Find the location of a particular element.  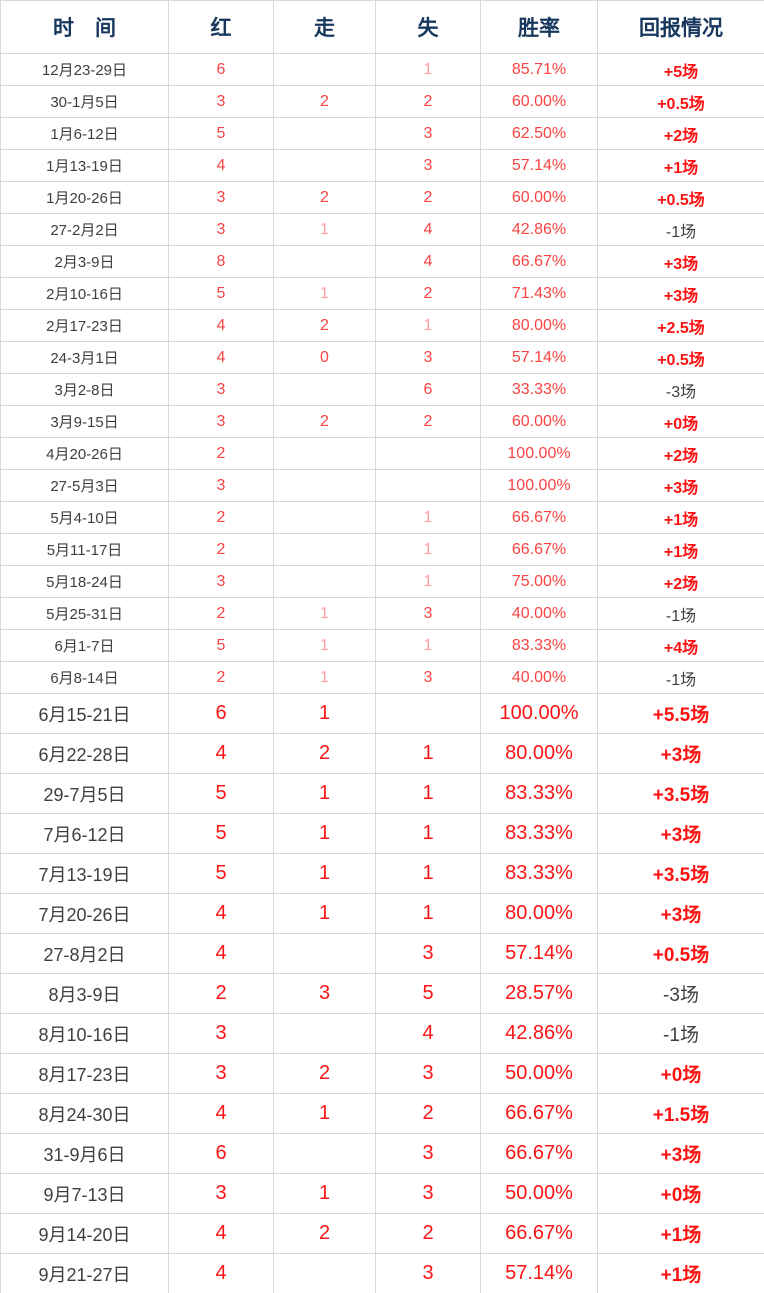

return-cell: +1.5场 is located at coordinates (680, 1113).